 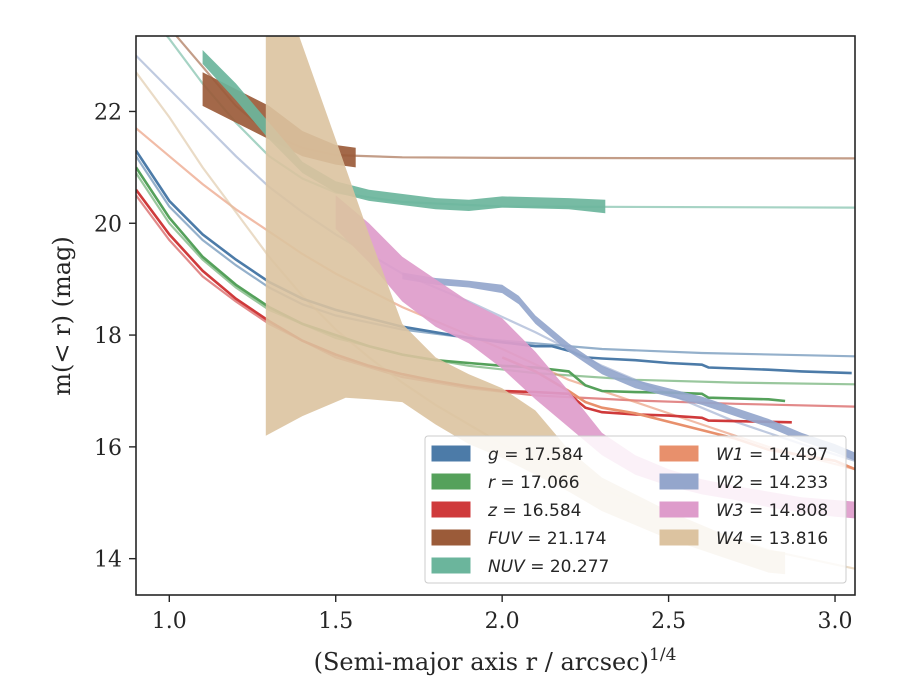 What do you see at coordinates (668, 621) in the screenshot?
I see `x-tick-label: 2.5` at bounding box center [668, 621].